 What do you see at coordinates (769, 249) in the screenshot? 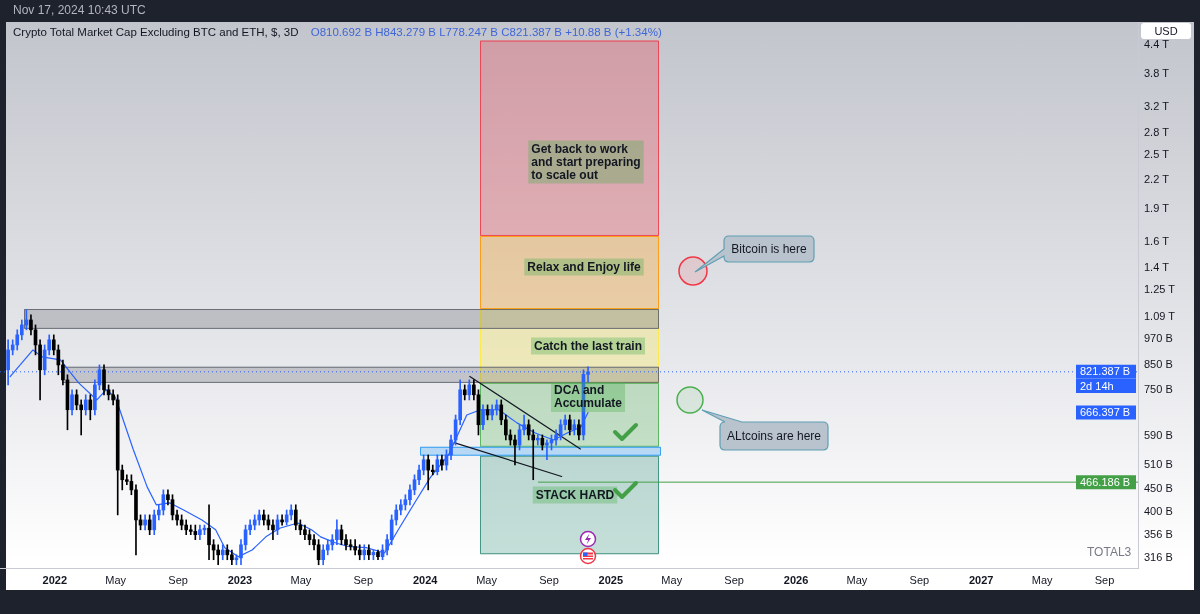
I see `annotation: Bitcoin is here` at bounding box center [769, 249].